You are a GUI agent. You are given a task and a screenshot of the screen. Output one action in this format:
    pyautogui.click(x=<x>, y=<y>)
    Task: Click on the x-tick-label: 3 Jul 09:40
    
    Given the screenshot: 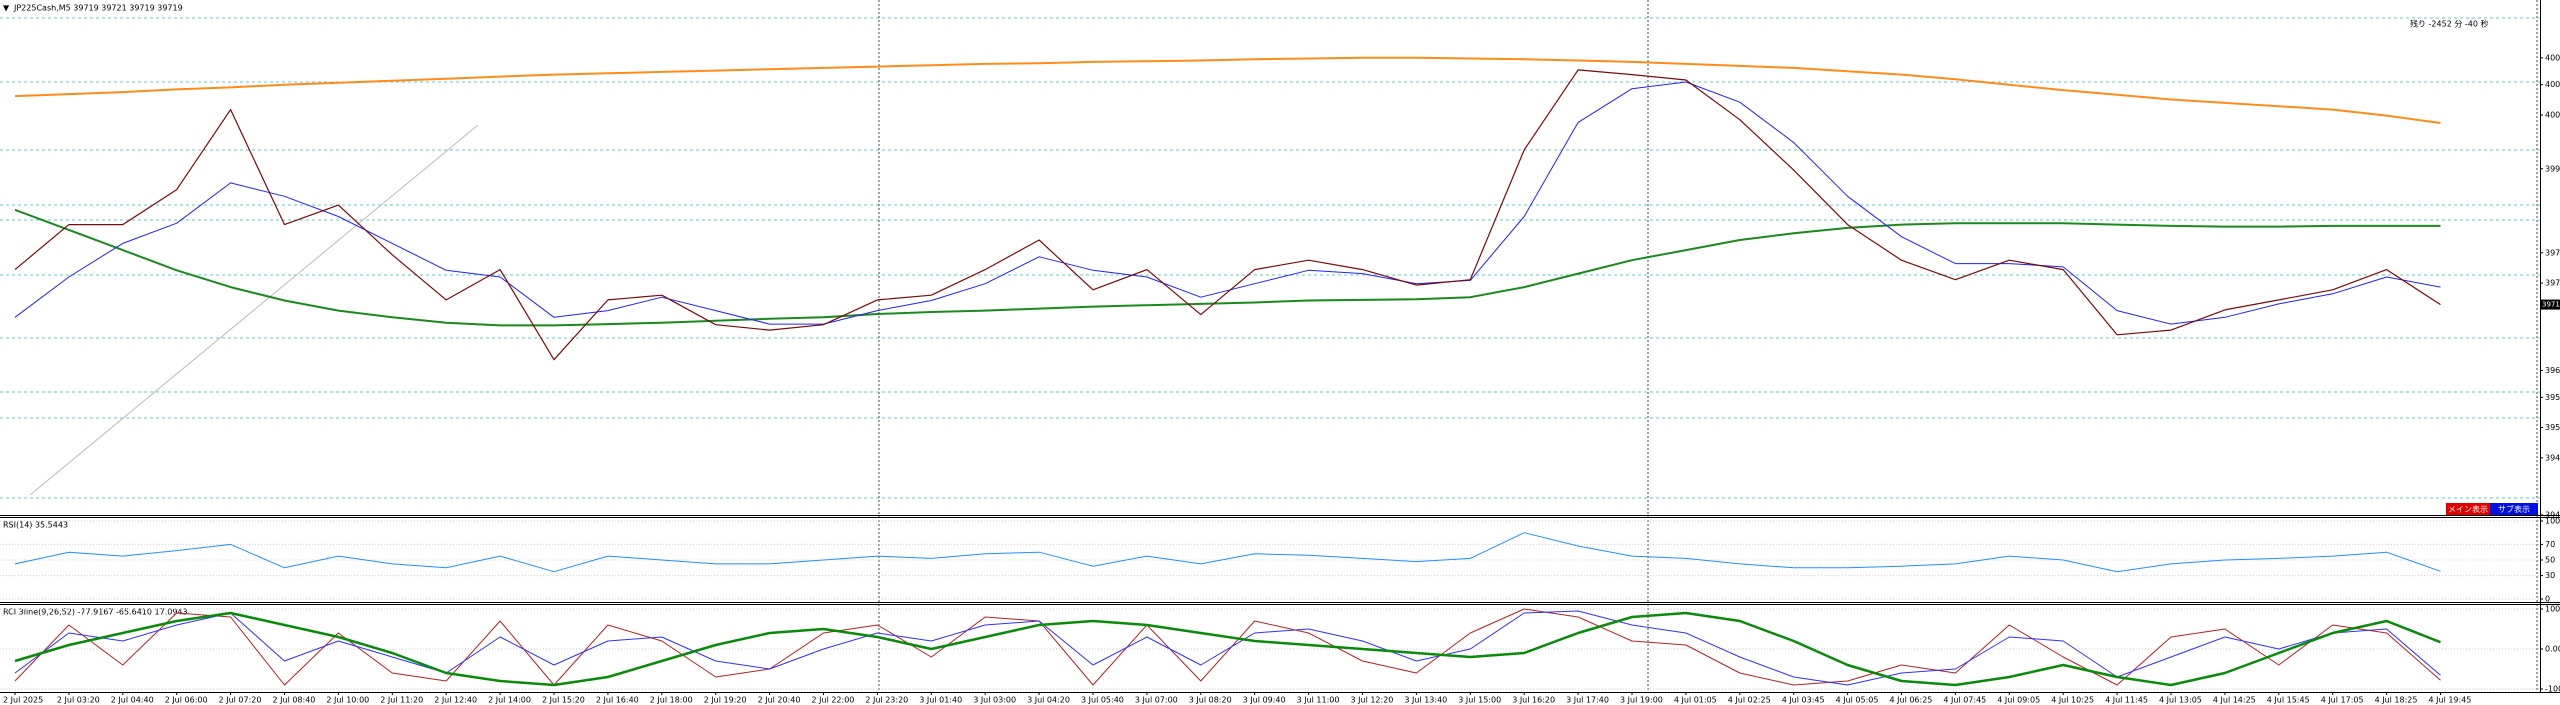 What is the action you would take?
    pyautogui.click(x=1264, y=700)
    